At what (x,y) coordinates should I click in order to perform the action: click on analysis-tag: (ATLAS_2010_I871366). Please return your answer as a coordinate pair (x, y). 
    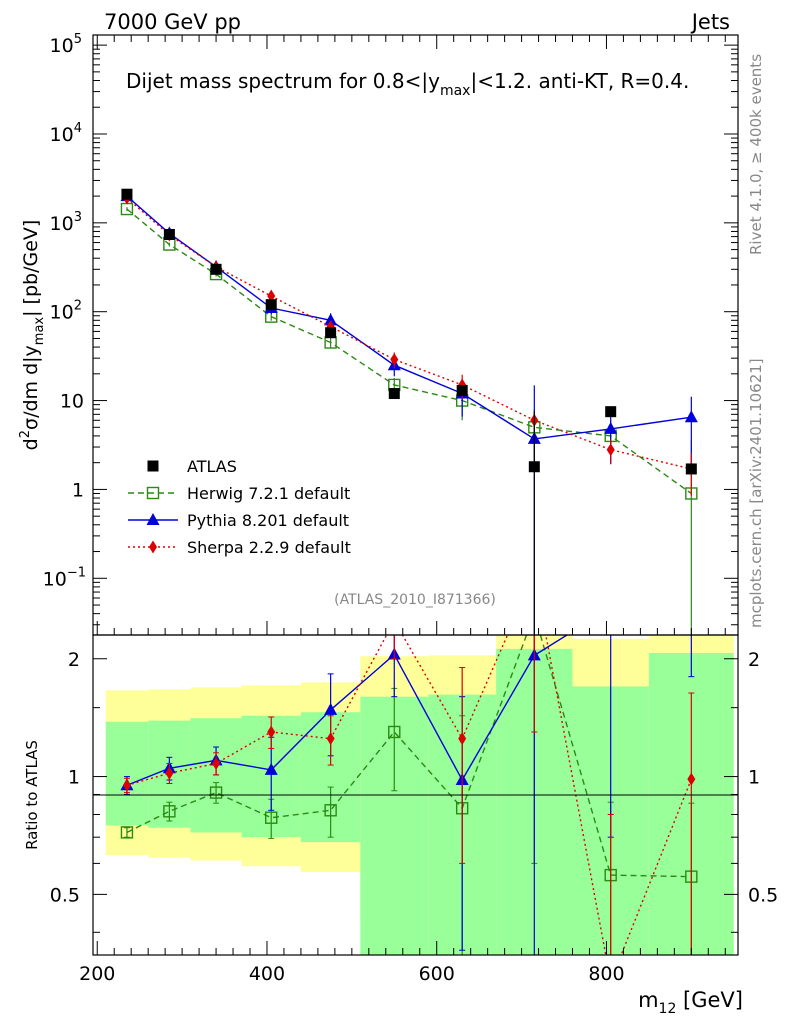
    Looking at the image, I should click on (415, 600).